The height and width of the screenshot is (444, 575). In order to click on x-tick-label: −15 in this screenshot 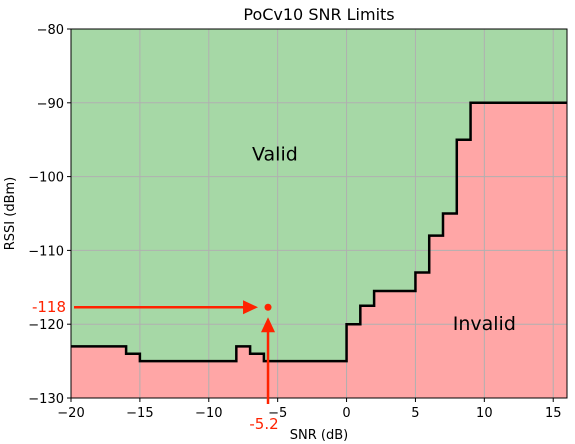, I will do `click(139, 413)`.